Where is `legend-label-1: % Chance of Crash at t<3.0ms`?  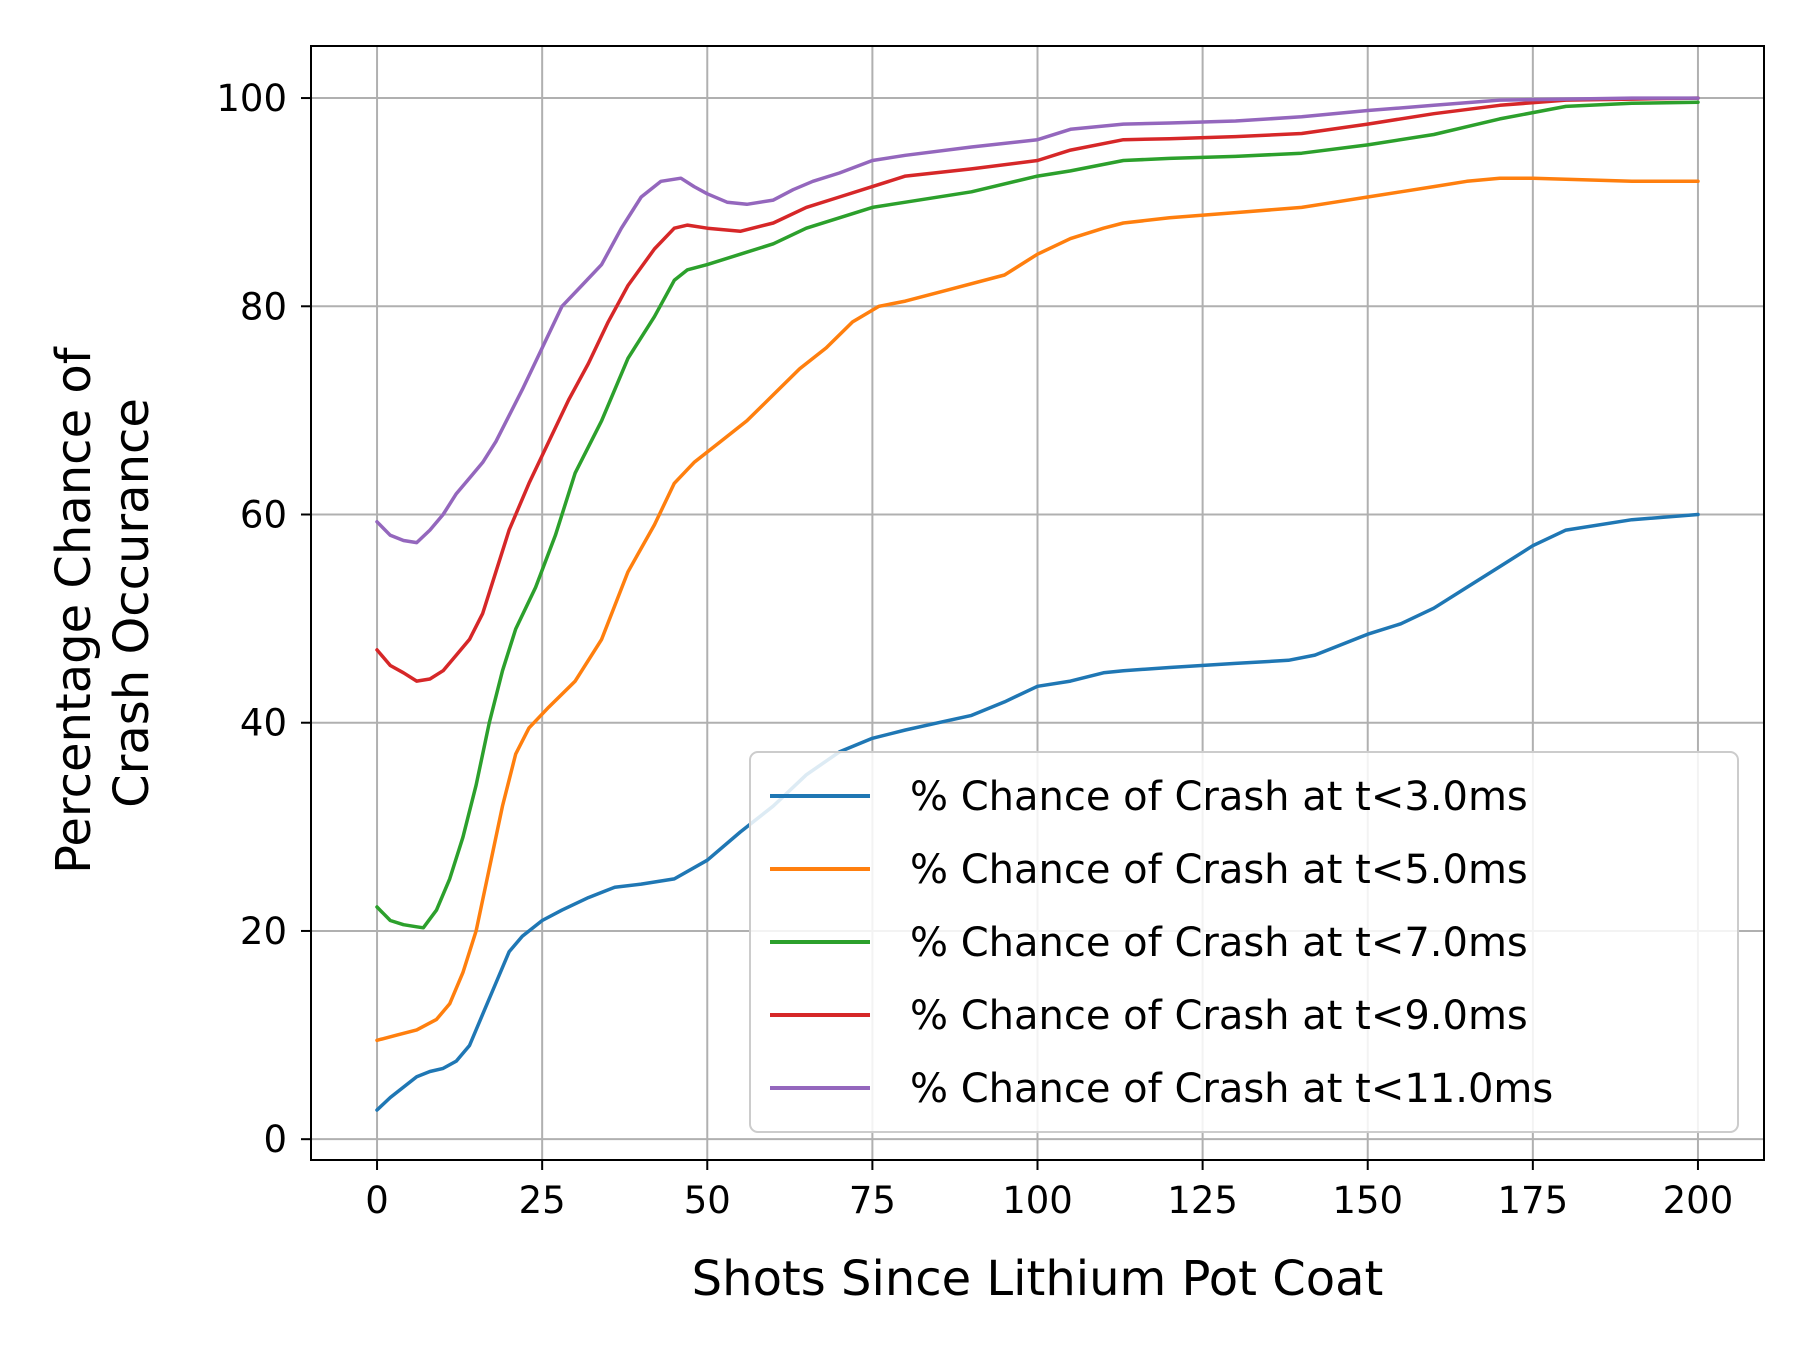 legend-label-1: % Chance of Crash at t<3.0ms is located at coordinates (1219, 797).